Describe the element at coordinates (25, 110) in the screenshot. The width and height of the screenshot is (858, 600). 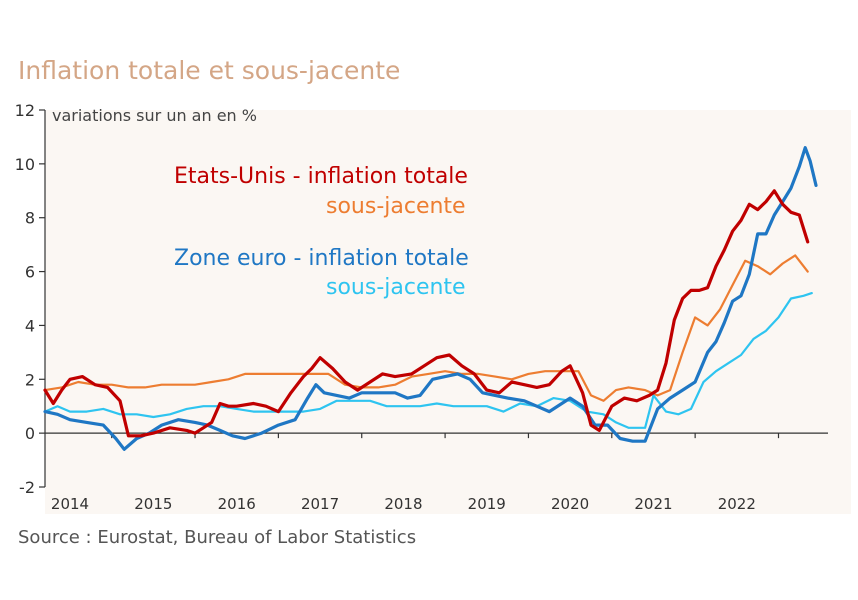
I see `y-tick-label: 12` at that location.